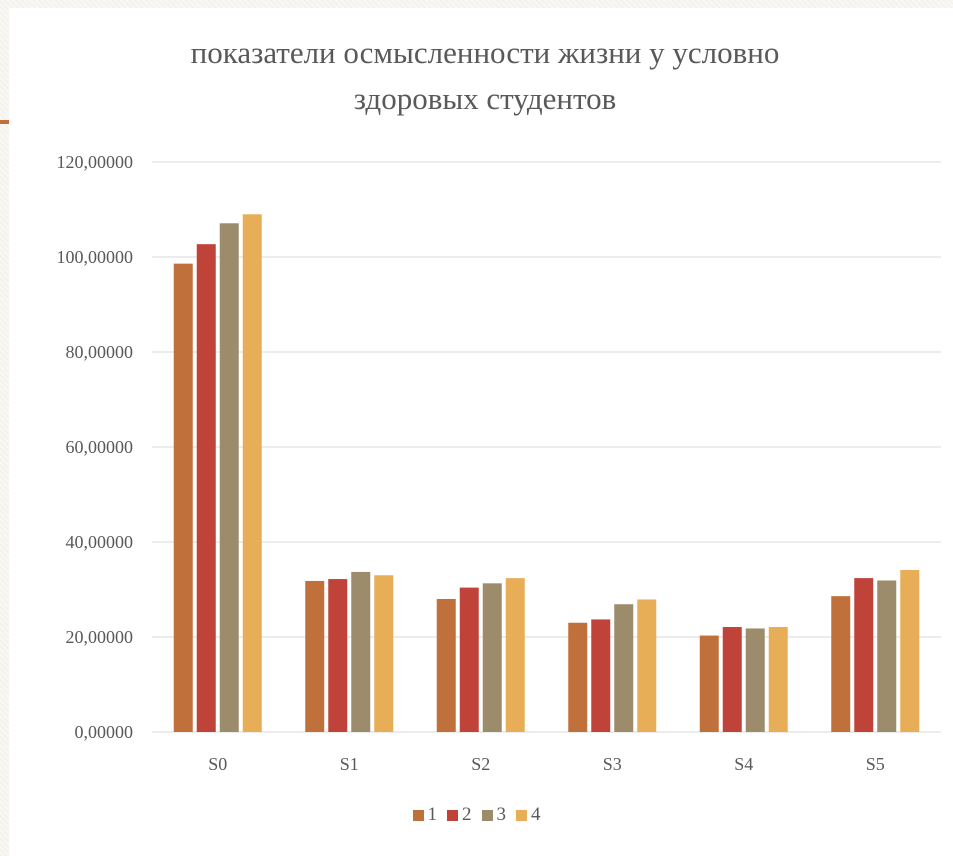  What do you see at coordinates (536, 814) in the screenshot?
I see `legend-label: 4` at bounding box center [536, 814].